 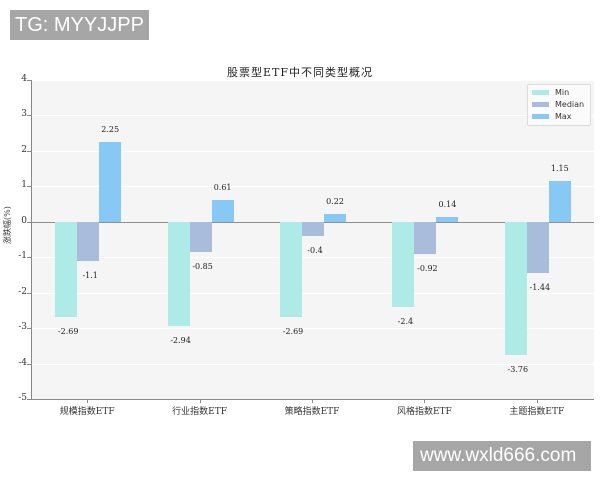 I want to click on legend-swatch-median, so click(x=540, y=104).